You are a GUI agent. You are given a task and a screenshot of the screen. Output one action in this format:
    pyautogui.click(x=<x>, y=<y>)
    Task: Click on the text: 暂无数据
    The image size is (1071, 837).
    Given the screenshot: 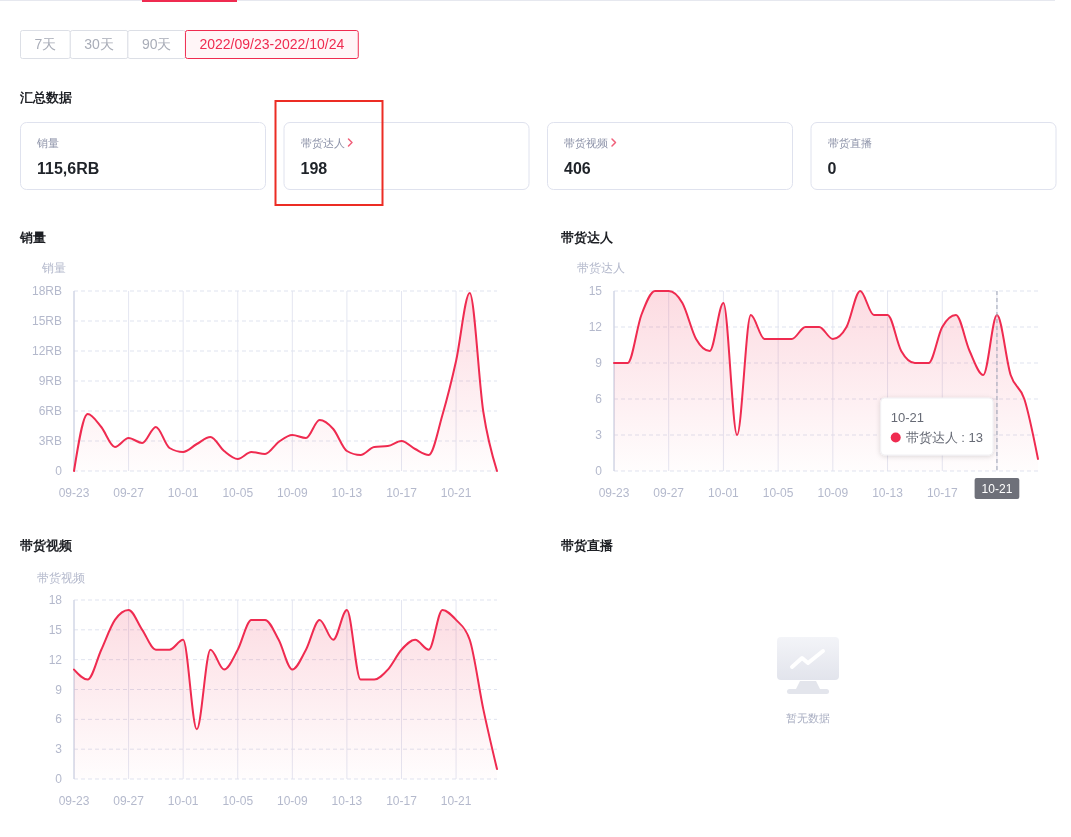 What is the action you would take?
    pyautogui.click(x=808, y=718)
    